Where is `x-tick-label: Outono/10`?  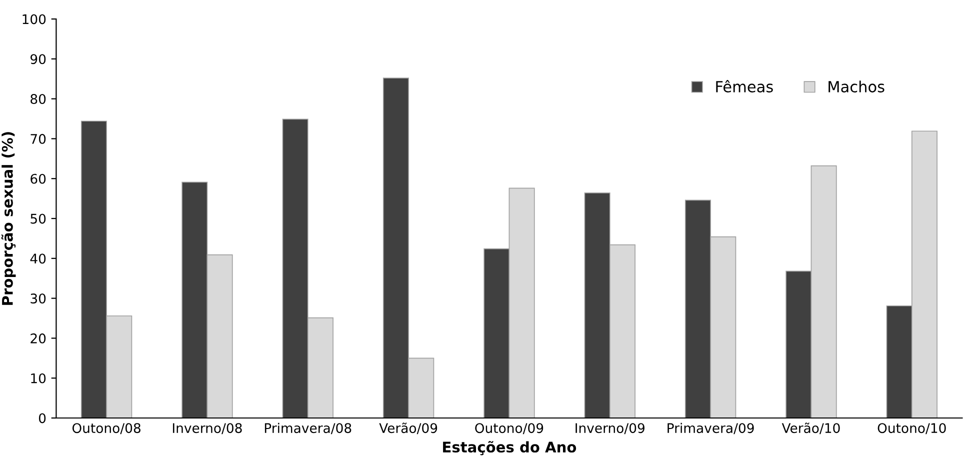
x-tick-label: Outono/10 is located at coordinates (912, 428).